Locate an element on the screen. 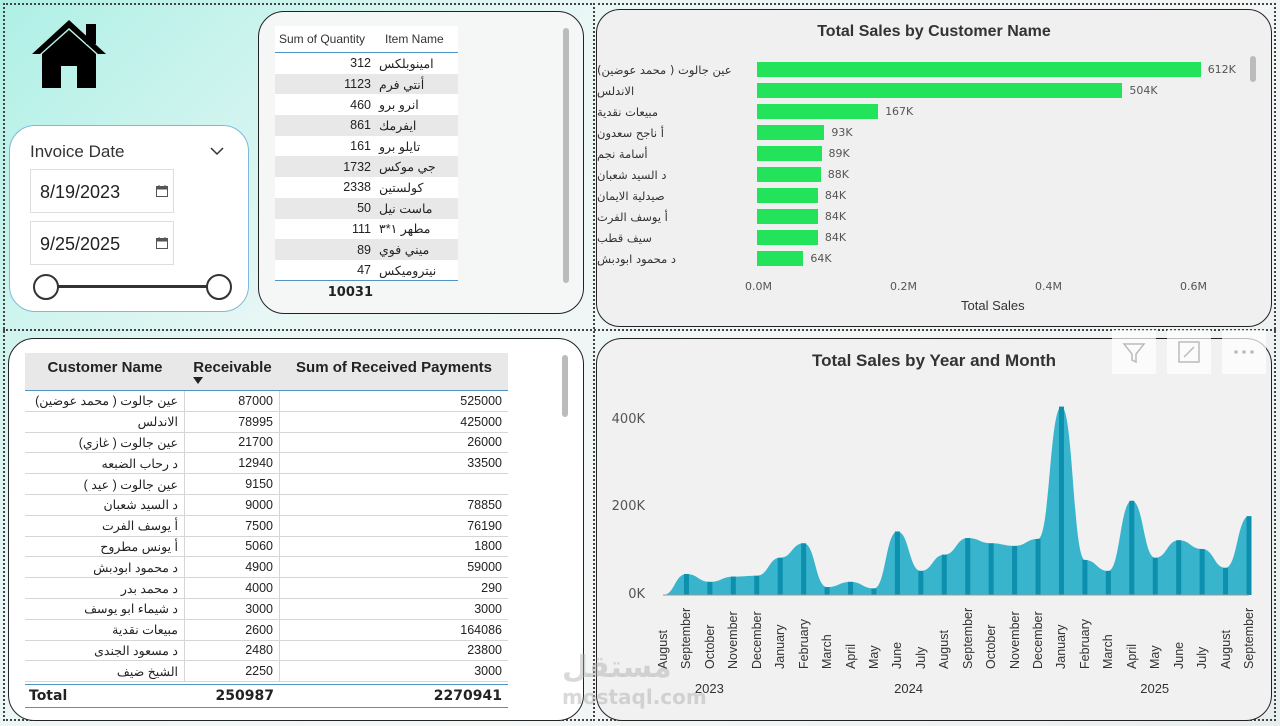 This screenshot has height=726, width=1280. table-row: 89 ميني فوي is located at coordinates (366, 249).